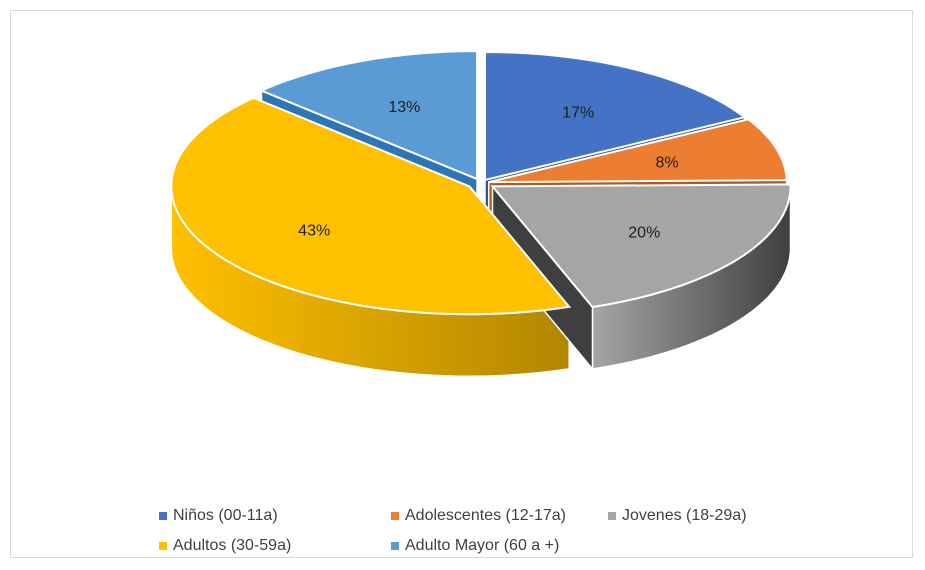  Describe the element at coordinates (641, 246) in the screenshot. I see `pie-slice-jovenes` at that location.